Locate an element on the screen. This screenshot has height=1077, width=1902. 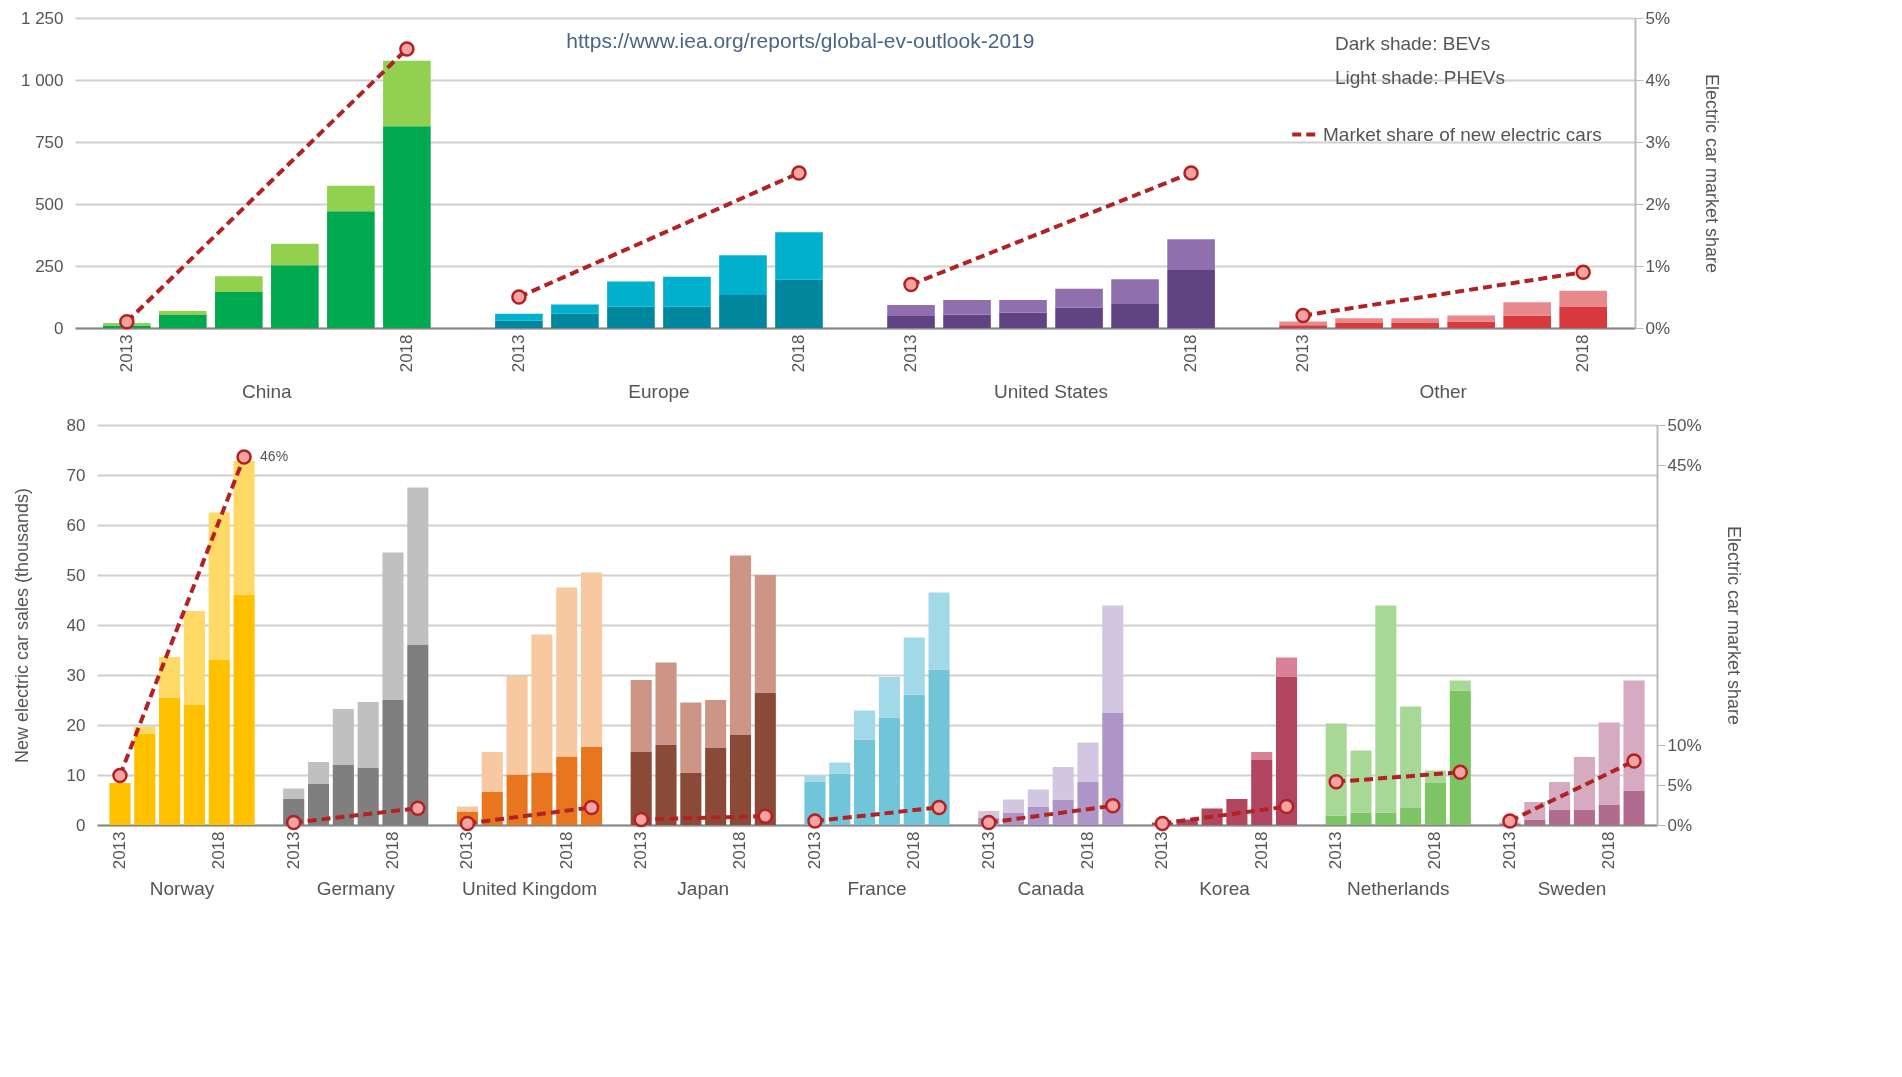
text: Japan is located at coordinates (703, 888).